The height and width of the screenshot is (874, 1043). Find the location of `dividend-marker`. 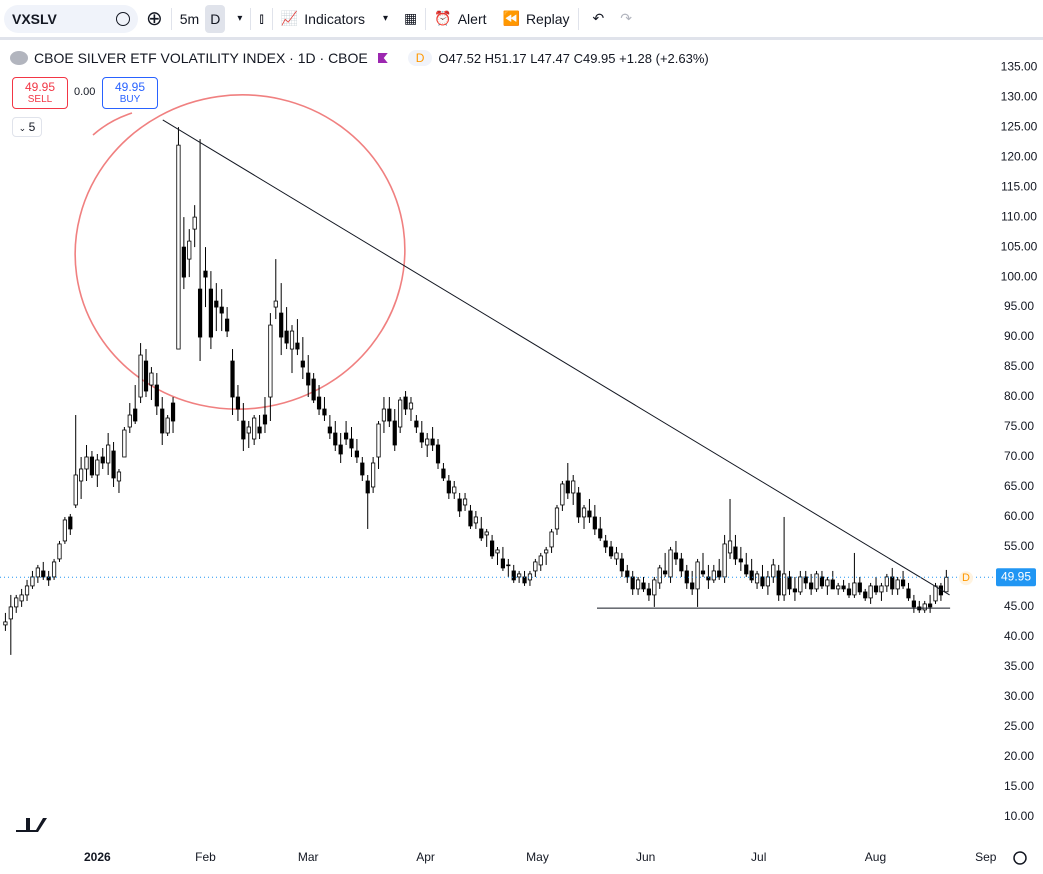

dividend-marker is located at coordinates (966, 578).